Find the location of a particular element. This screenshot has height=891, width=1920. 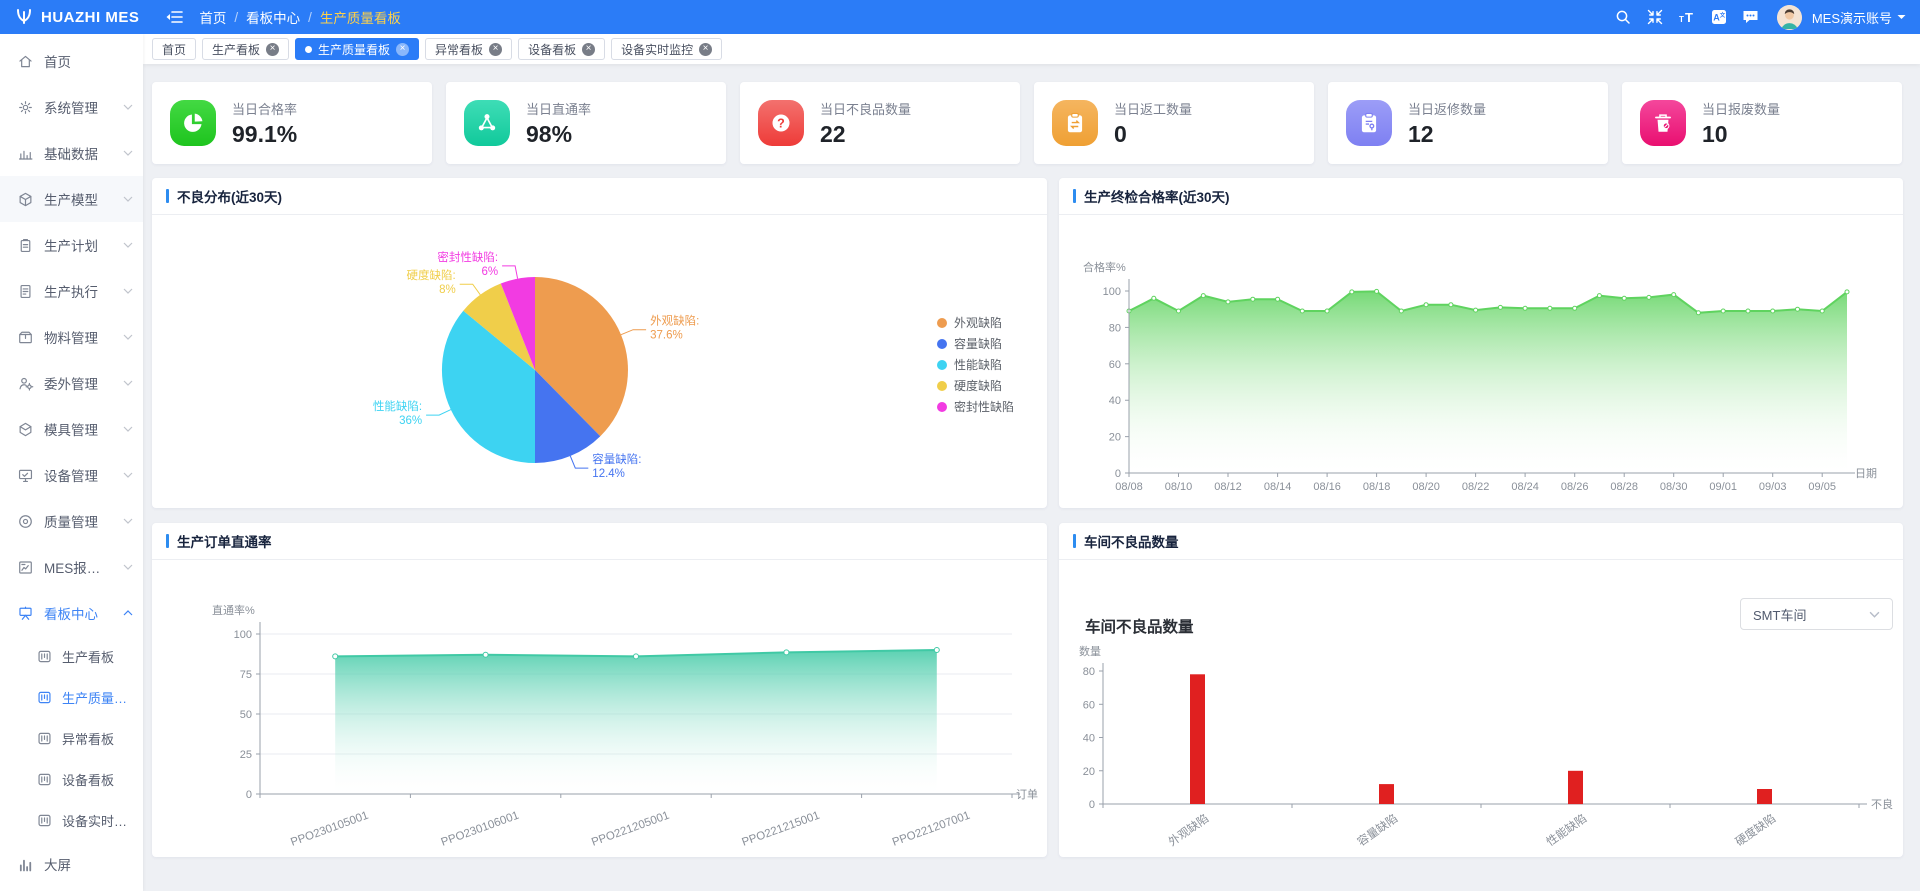

area-fill is located at coordinates (636, 722).